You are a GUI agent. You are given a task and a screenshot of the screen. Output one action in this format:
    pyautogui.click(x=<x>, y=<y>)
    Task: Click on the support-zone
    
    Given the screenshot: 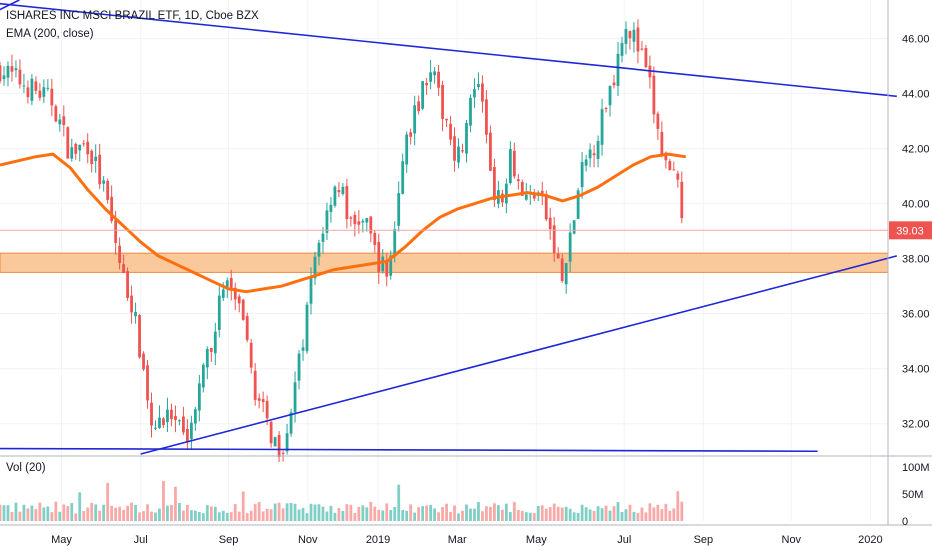 What is the action you would take?
    pyautogui.click(x=444, y=262)
    